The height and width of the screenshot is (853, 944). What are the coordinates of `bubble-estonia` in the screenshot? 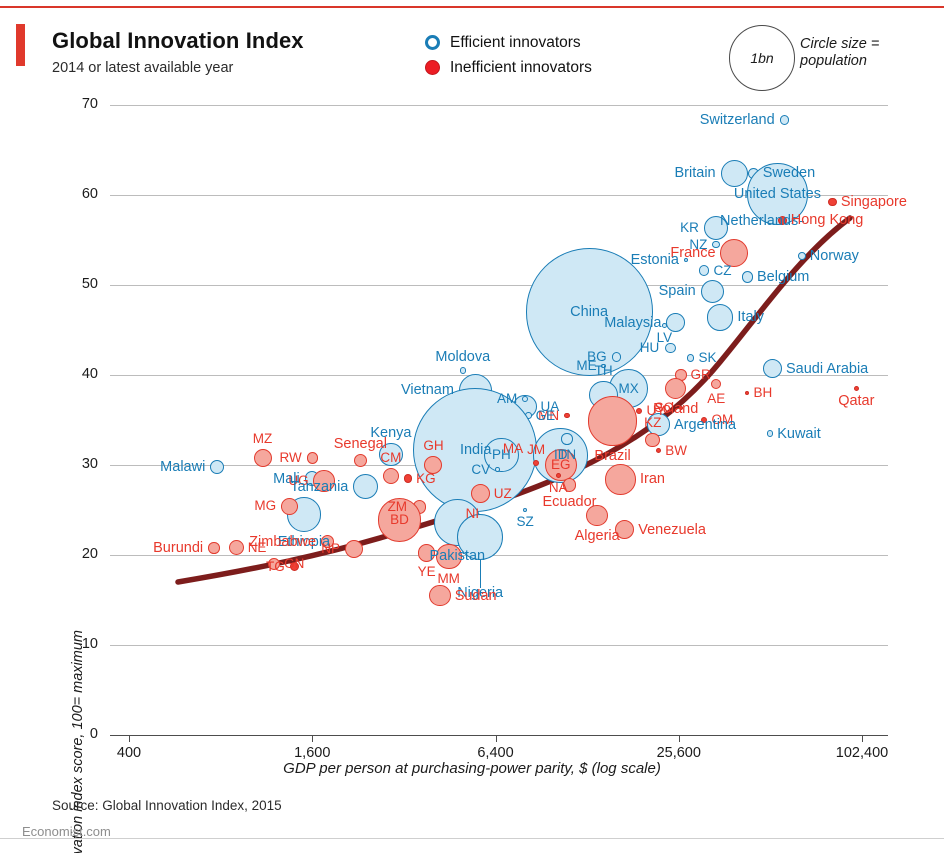 It's located at (685, 259).